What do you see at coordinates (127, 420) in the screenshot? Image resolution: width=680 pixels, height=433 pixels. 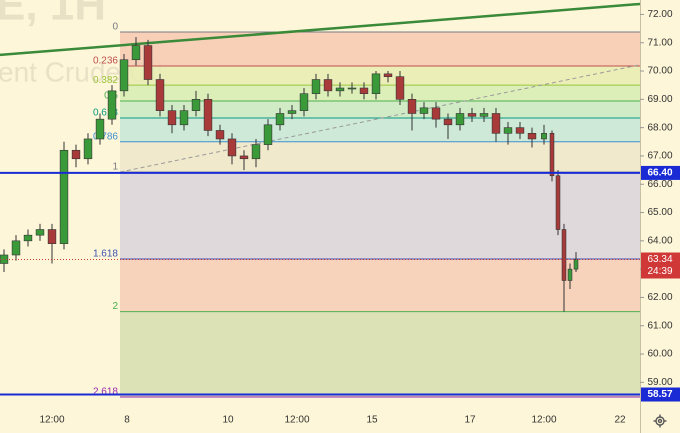 I see `x-tick-label: 8` at bounding box center [127, 420].